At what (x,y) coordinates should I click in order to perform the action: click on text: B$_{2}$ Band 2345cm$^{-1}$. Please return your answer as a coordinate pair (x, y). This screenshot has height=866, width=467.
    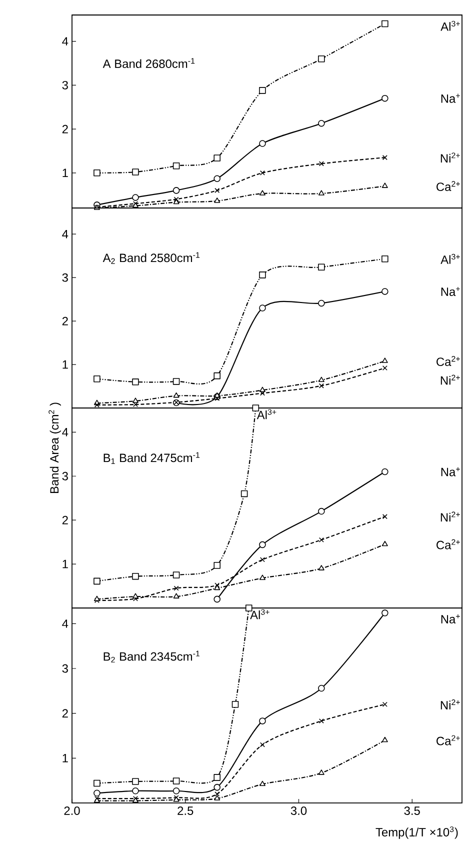
    Looking at the image, I should click on (152, 656).